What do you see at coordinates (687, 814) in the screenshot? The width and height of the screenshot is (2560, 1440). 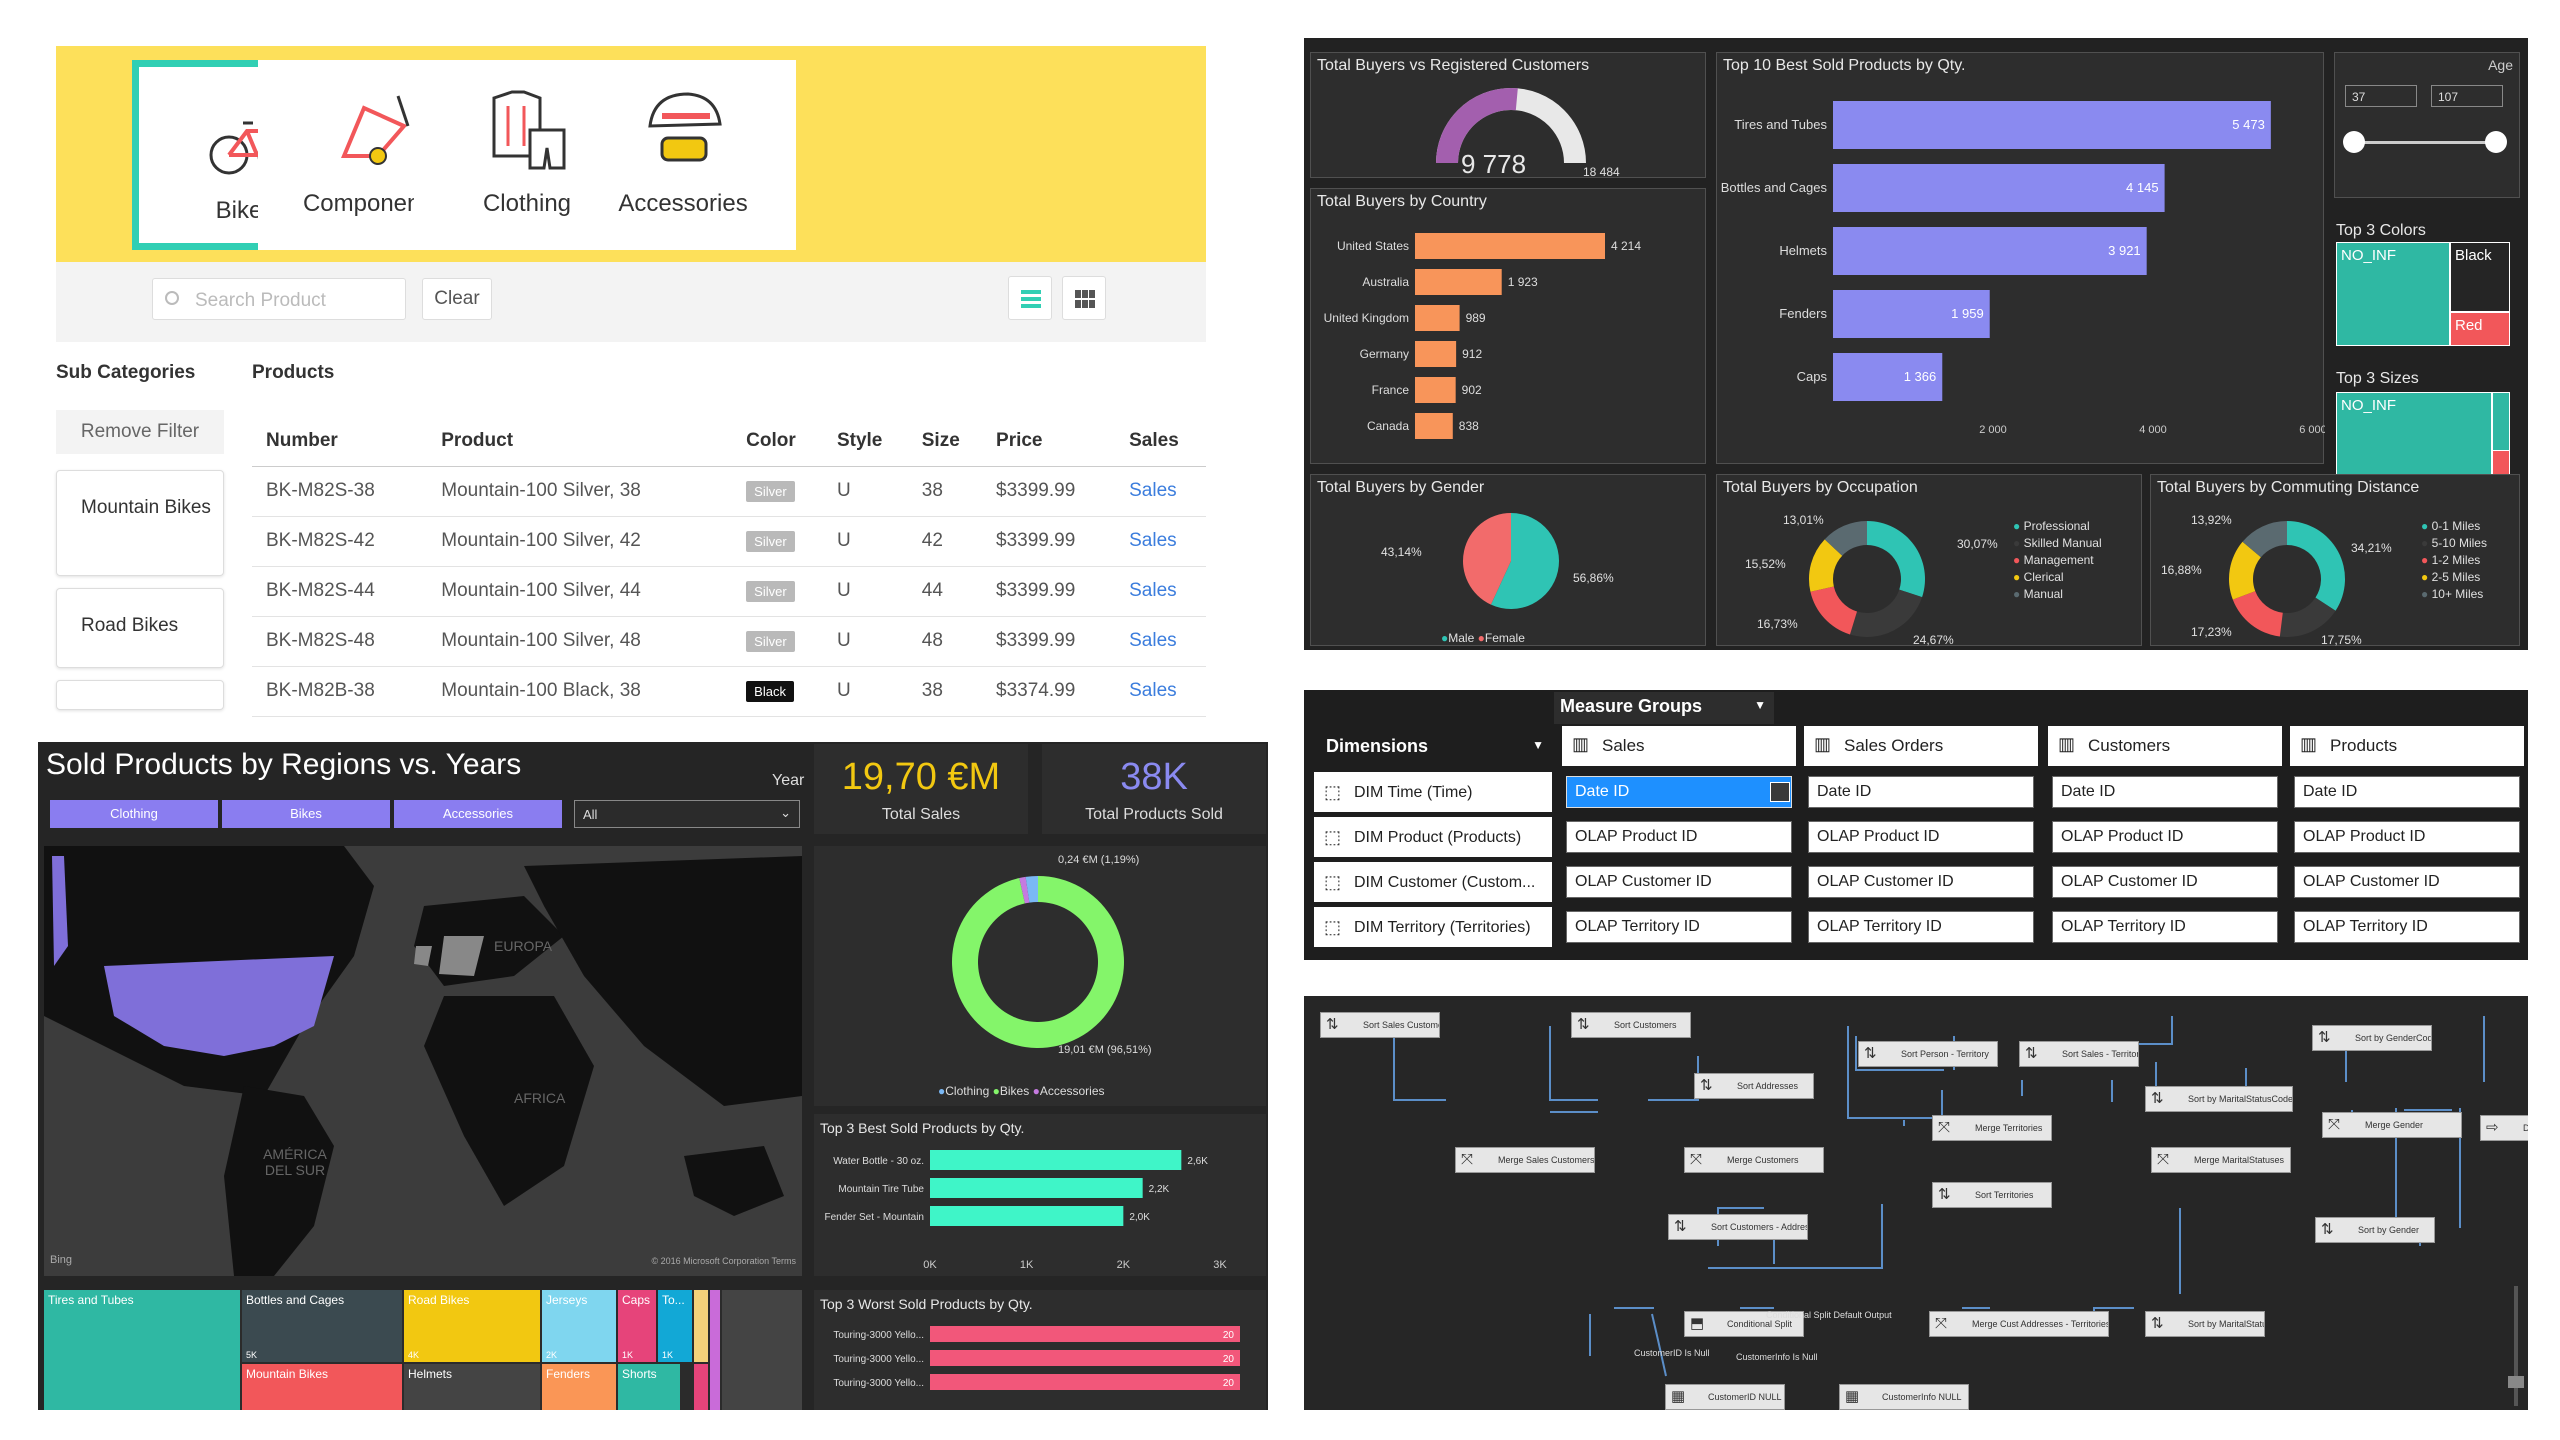 I see `year-select: All ⌄` at bounding box center [687, 814].